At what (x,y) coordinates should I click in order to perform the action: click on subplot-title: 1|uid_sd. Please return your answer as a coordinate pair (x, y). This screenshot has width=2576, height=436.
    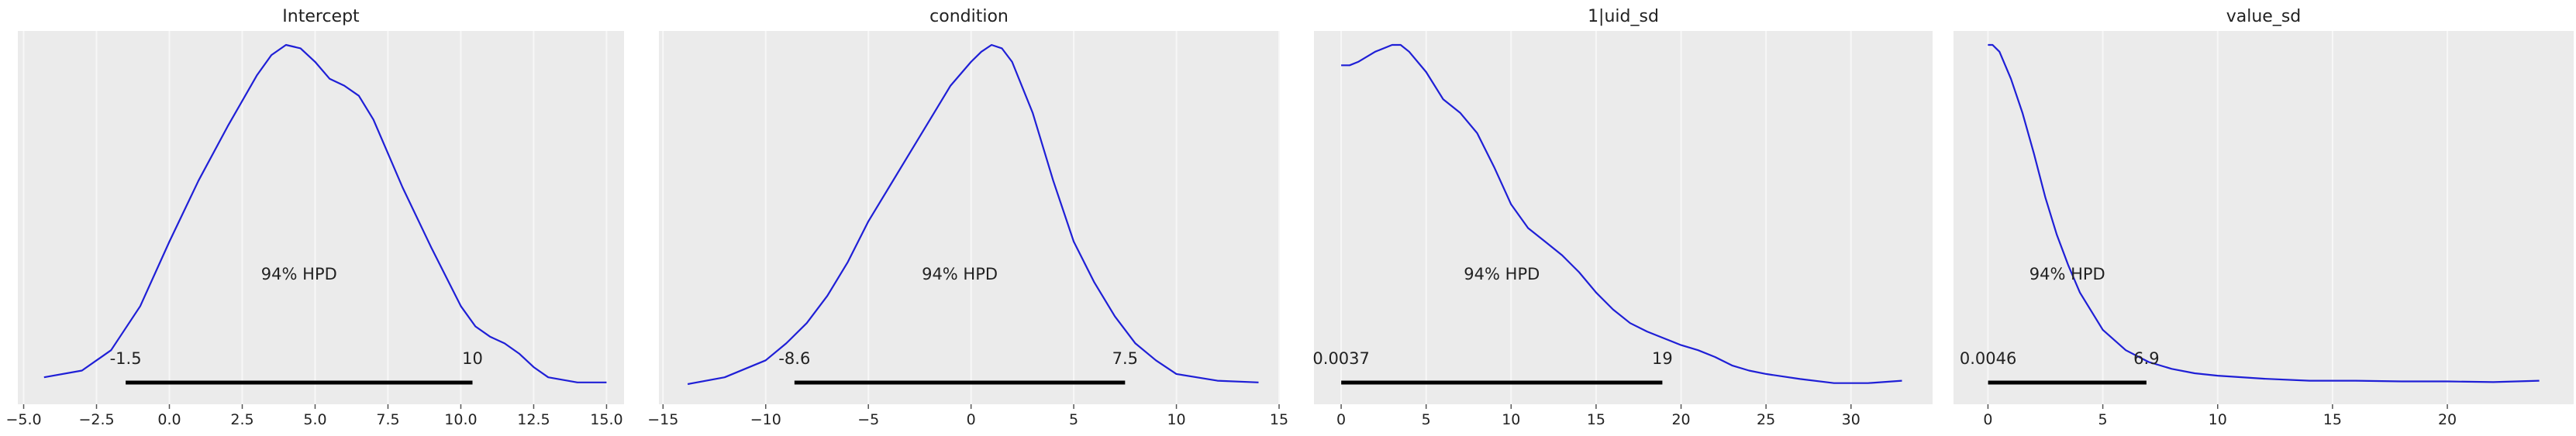
    Looking at the image, I should click on (1623, 16).